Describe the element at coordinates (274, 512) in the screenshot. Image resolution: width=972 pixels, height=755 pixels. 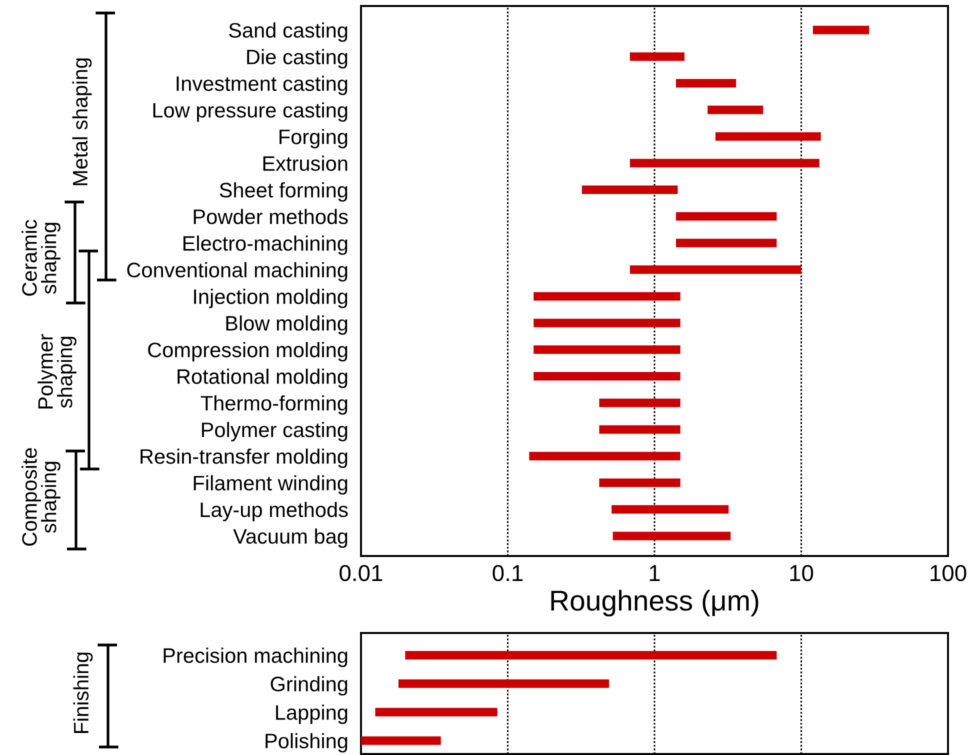
I see `y-tick-label: Lay-up methods` at that location.